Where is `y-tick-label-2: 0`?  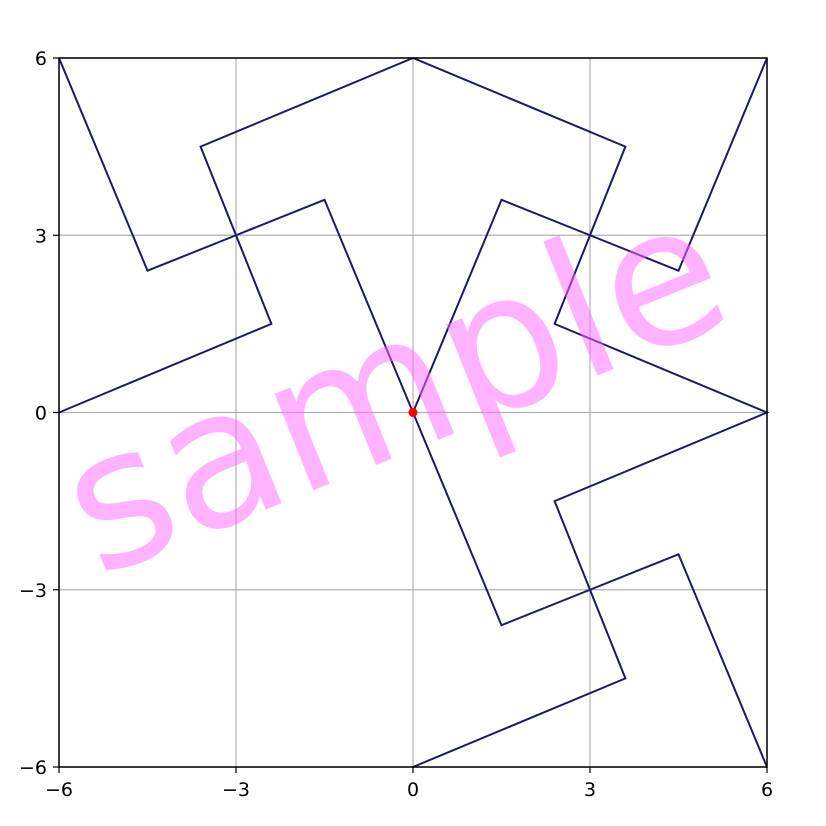 y-tick-label-2: 0 is located at coordinates (41, 414).